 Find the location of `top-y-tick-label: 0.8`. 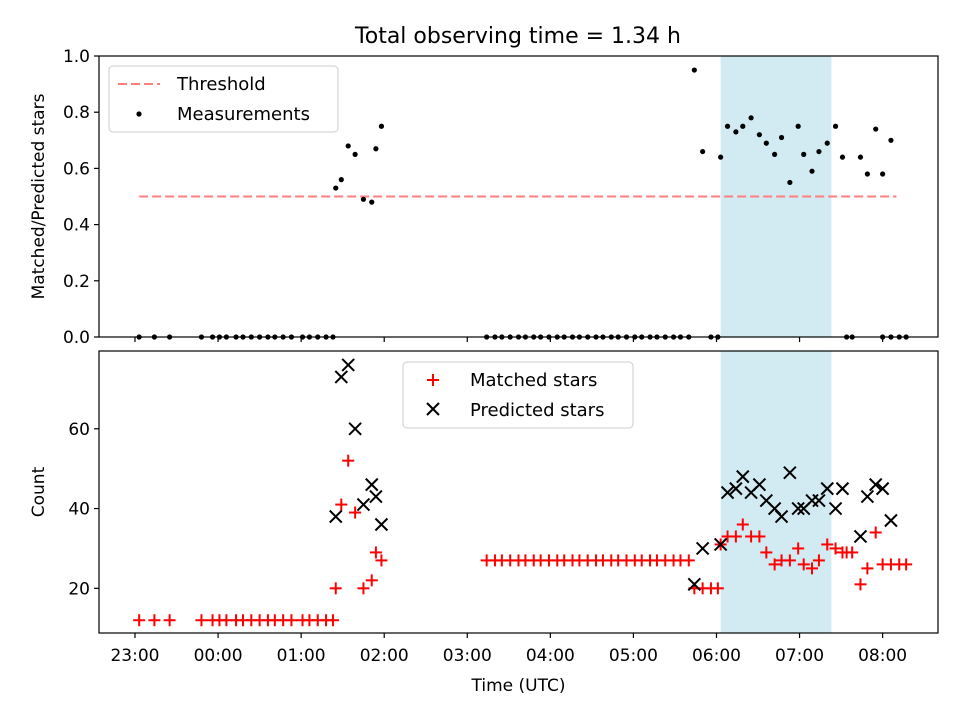

top-y-tick-label: 0.8 is located at coordinates (76, 113).